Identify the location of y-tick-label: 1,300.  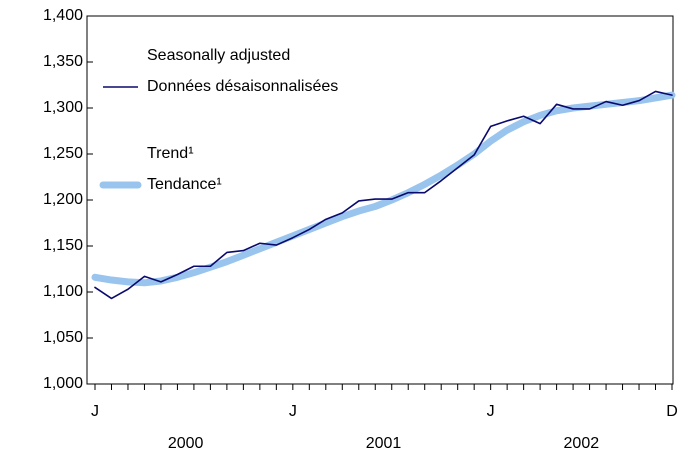
(63, 107).